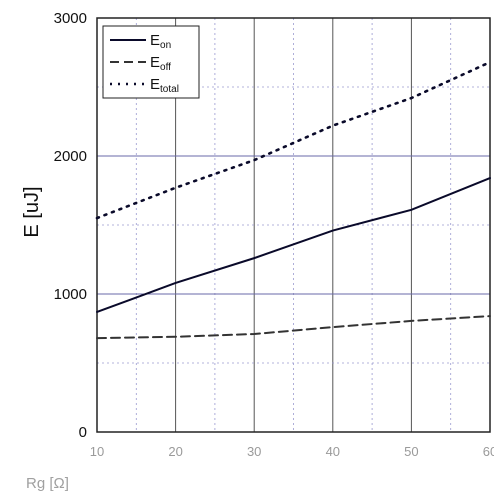 The image size is (494, 498). What do you see at coordinates (160, 41) in the screenshot?
I see `legend-label-eon: Eon` at bounding box center [160, 41].